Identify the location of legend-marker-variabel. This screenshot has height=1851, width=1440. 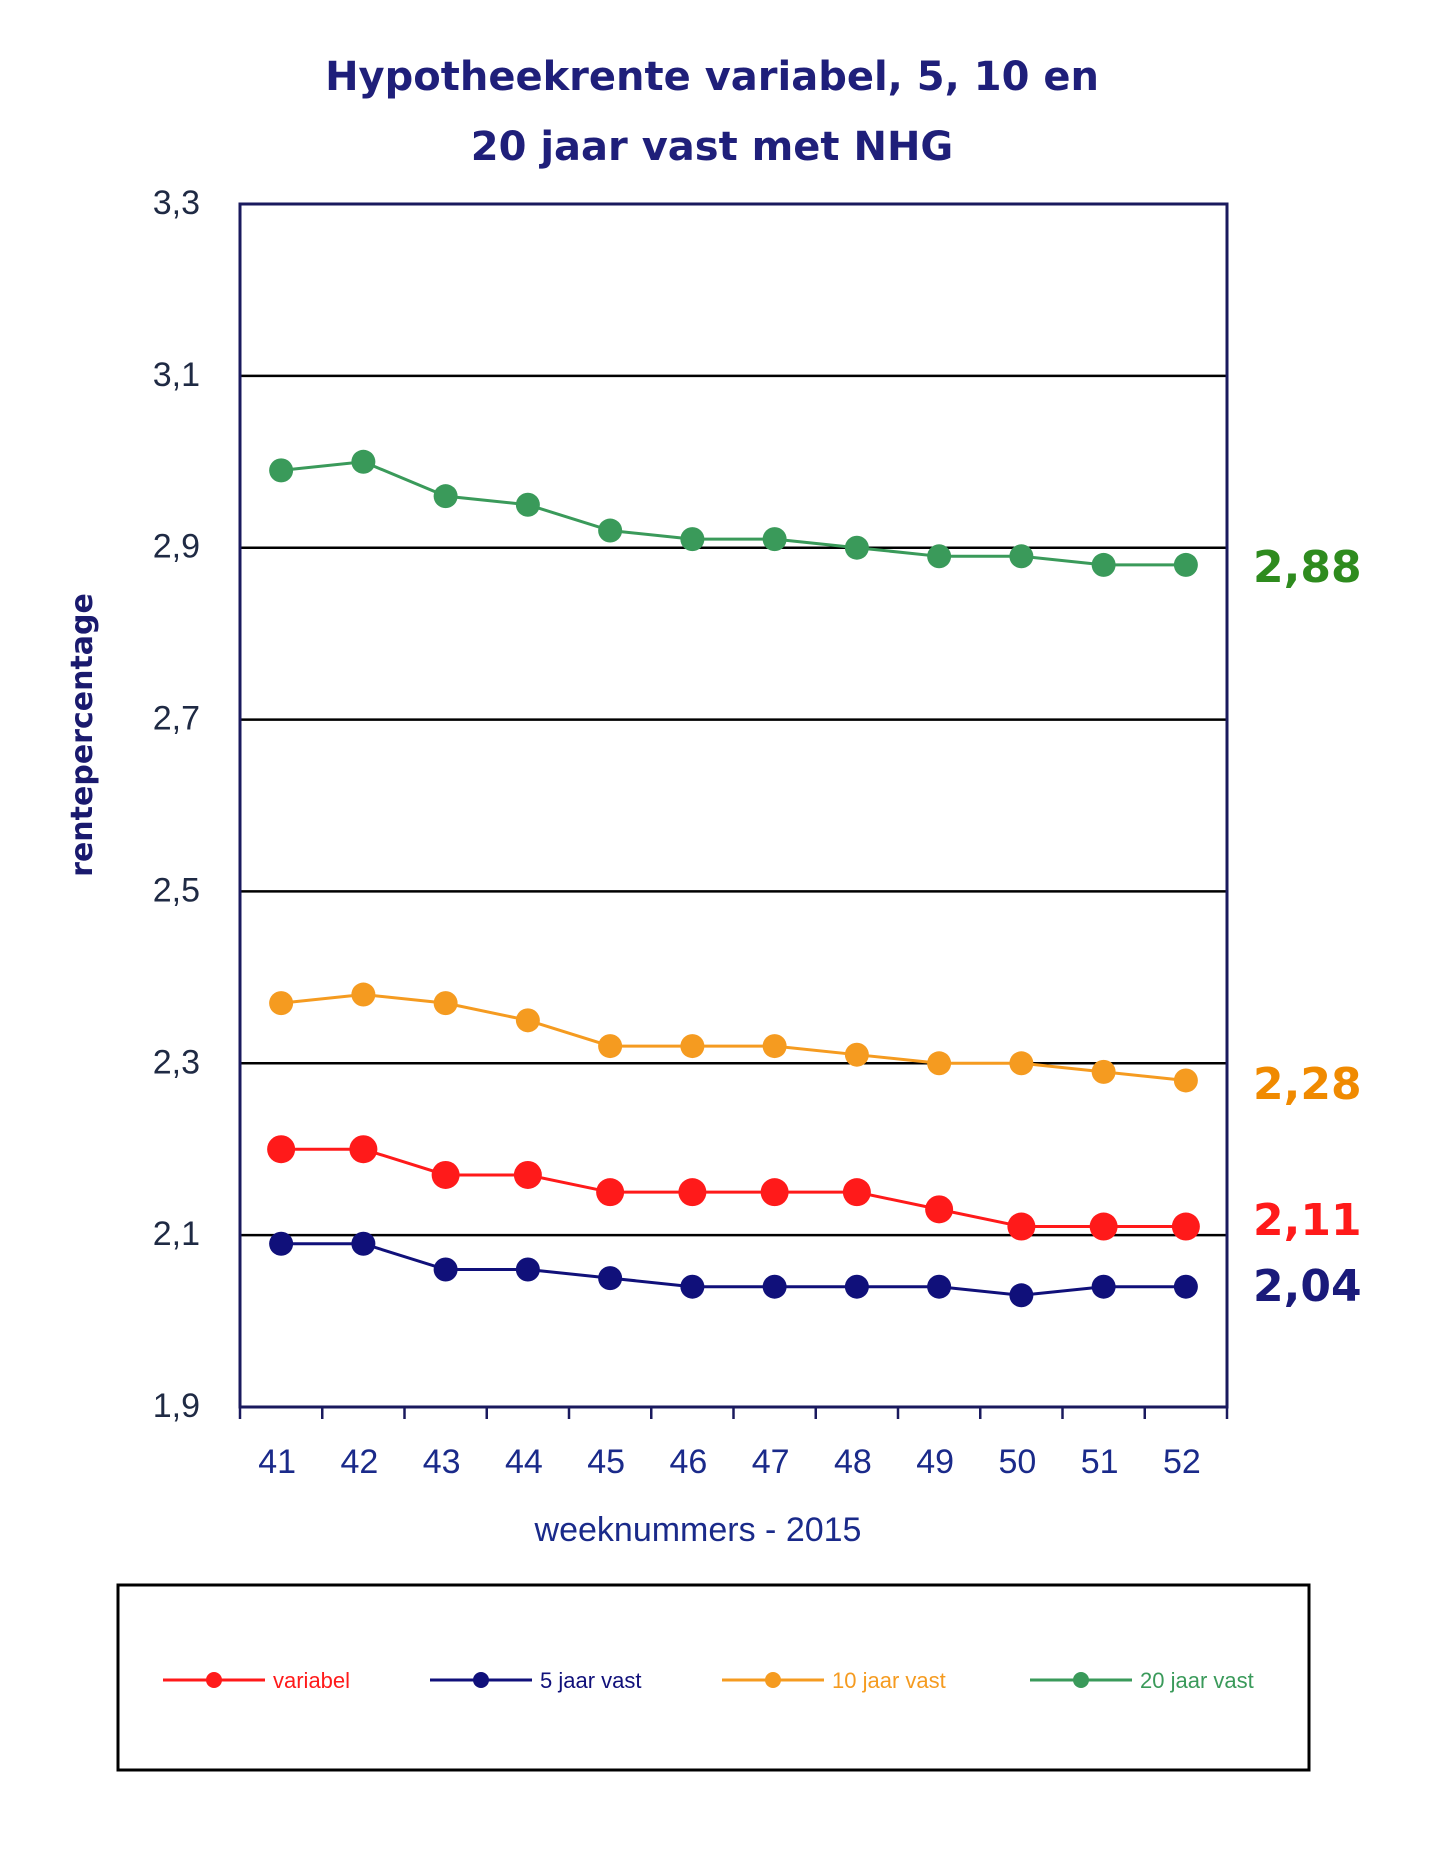
(214, 1680).